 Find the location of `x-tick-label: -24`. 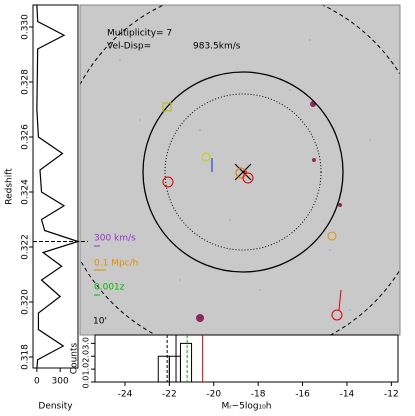

x-tick-label: -24 is located at coordinates (125, 395).